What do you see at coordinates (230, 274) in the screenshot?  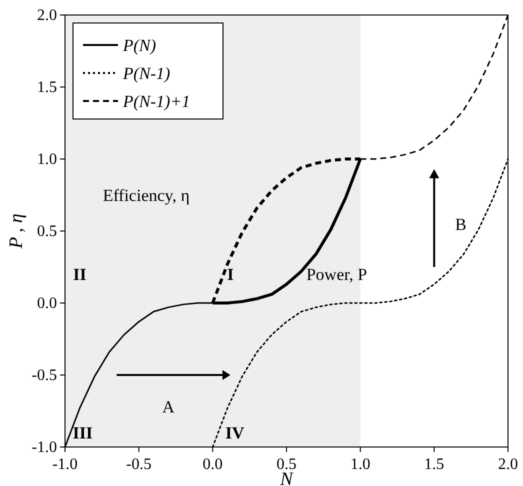 I see `annotation: I` at bounding box center [230, 274].